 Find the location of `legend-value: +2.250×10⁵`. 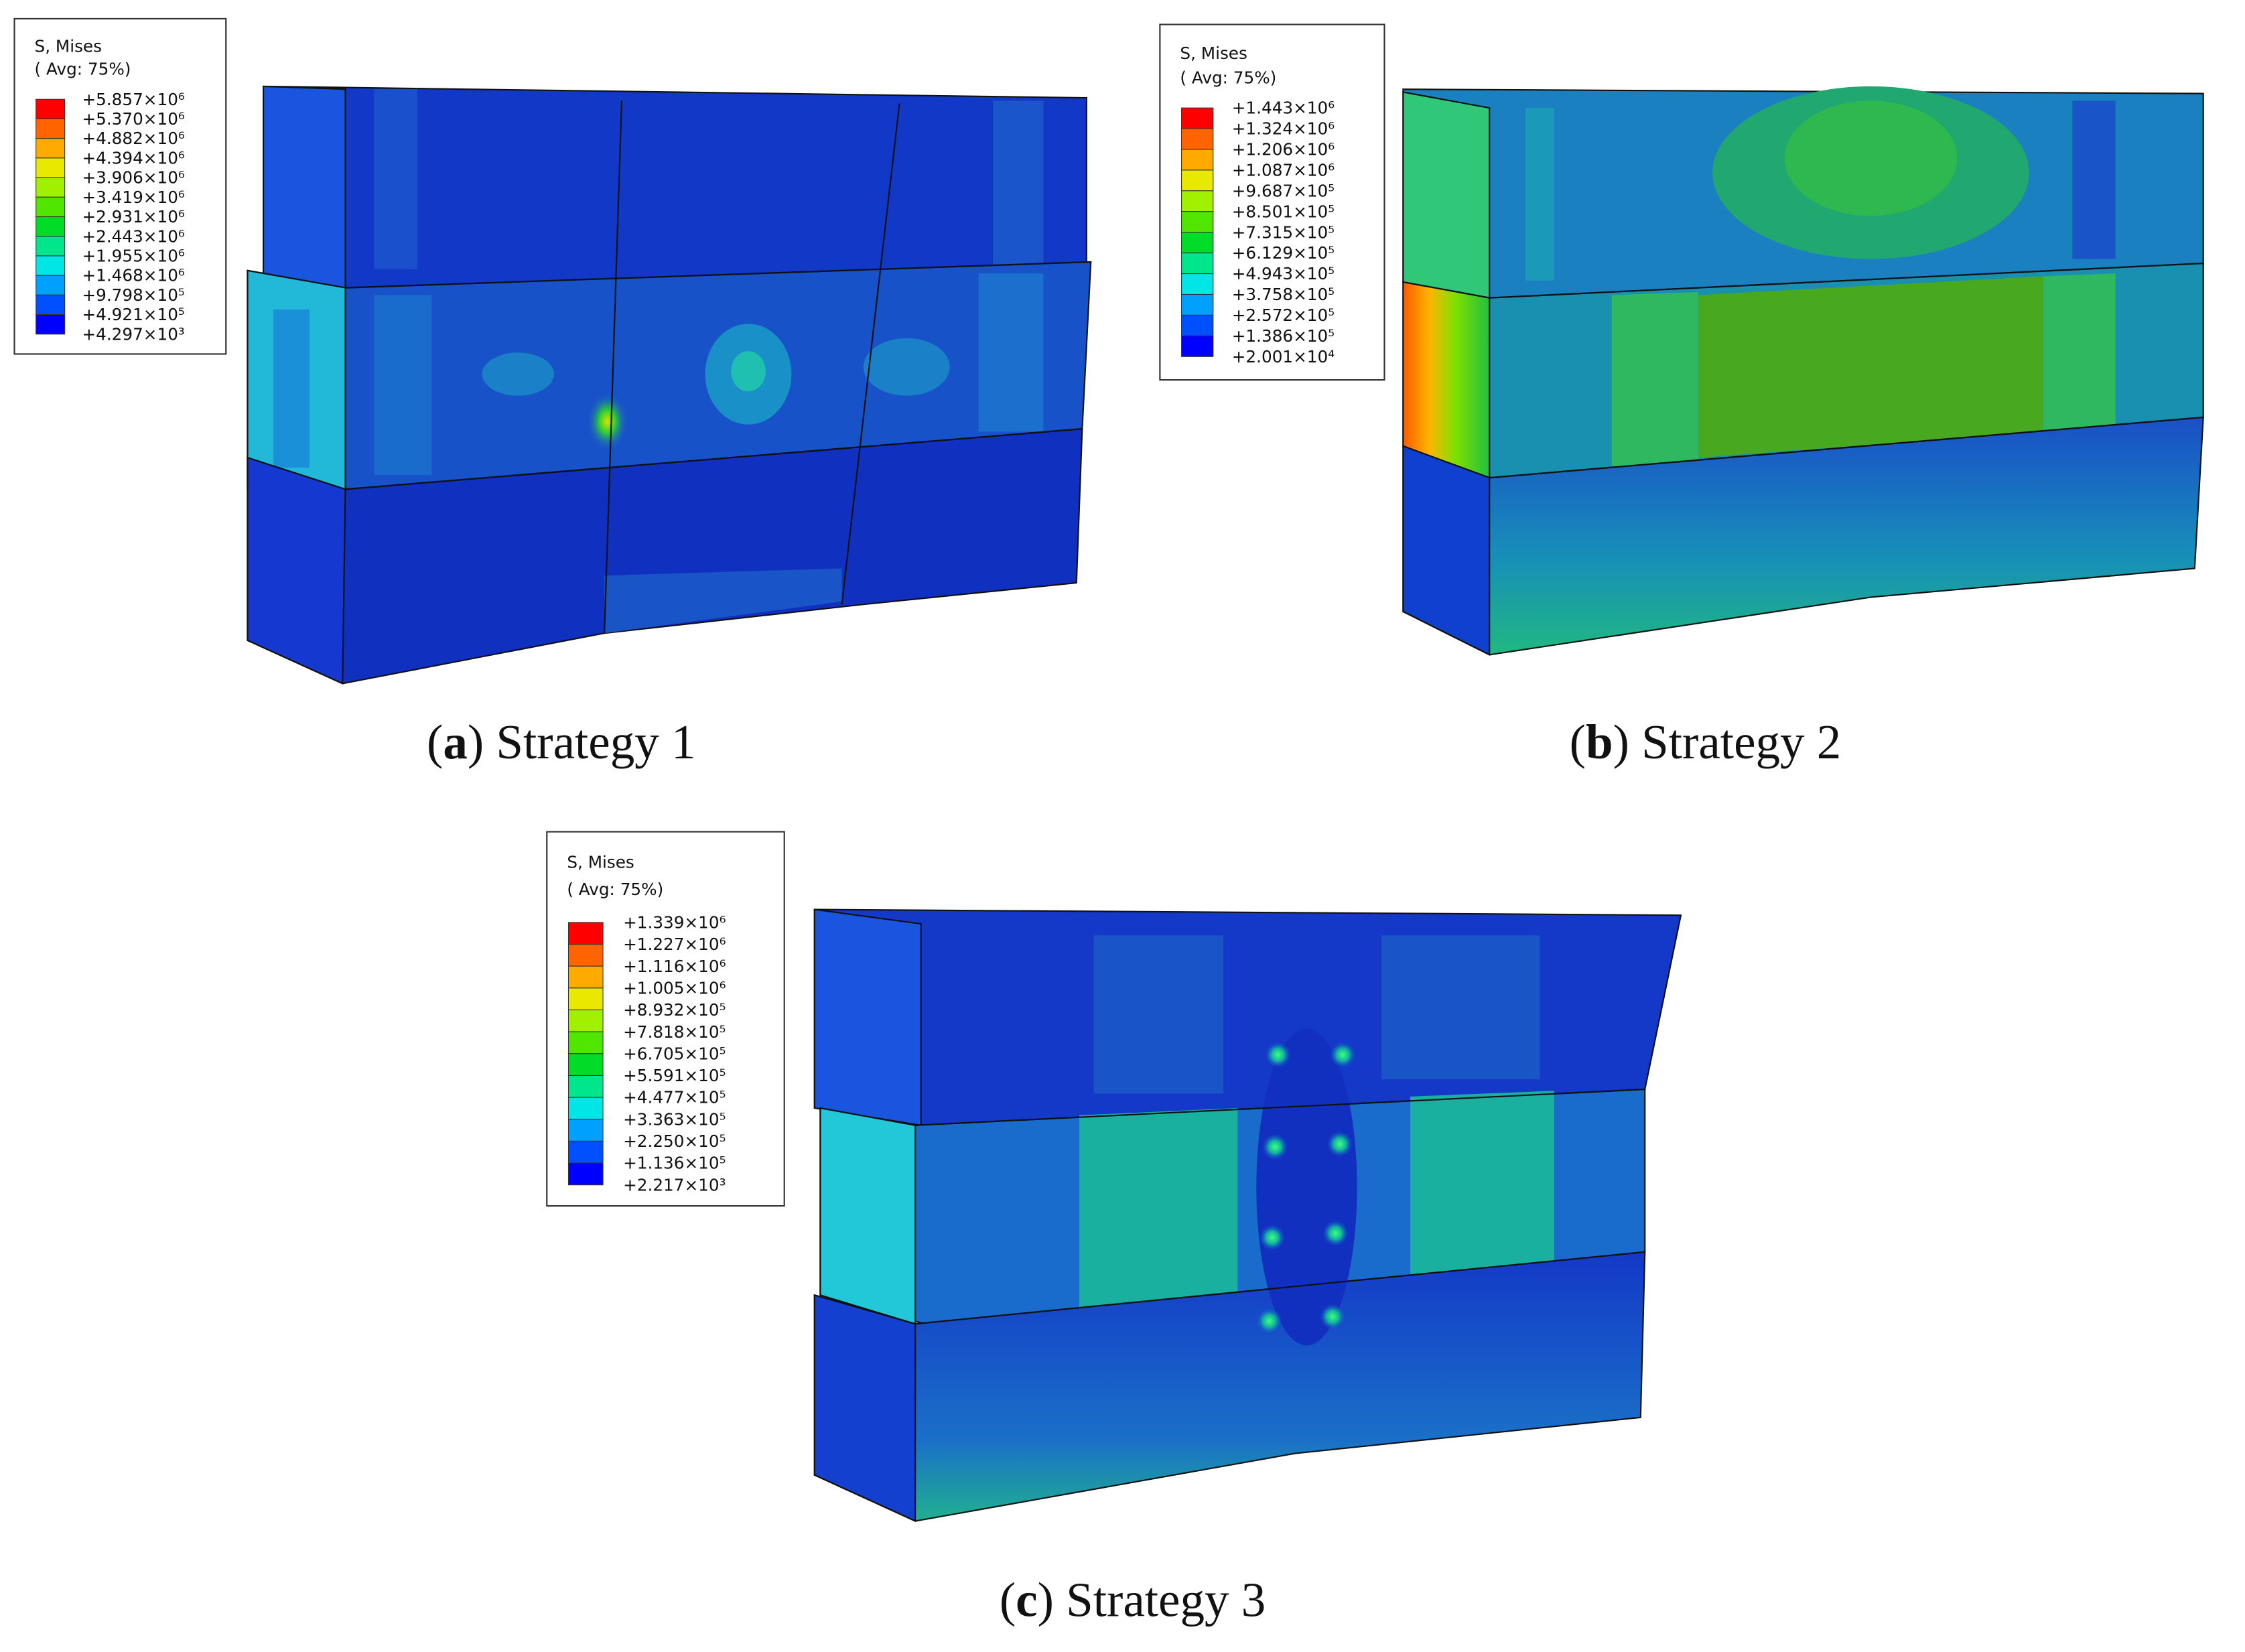

legend-value: +2.250×10⁵ is located at coordinates (674, 1141).